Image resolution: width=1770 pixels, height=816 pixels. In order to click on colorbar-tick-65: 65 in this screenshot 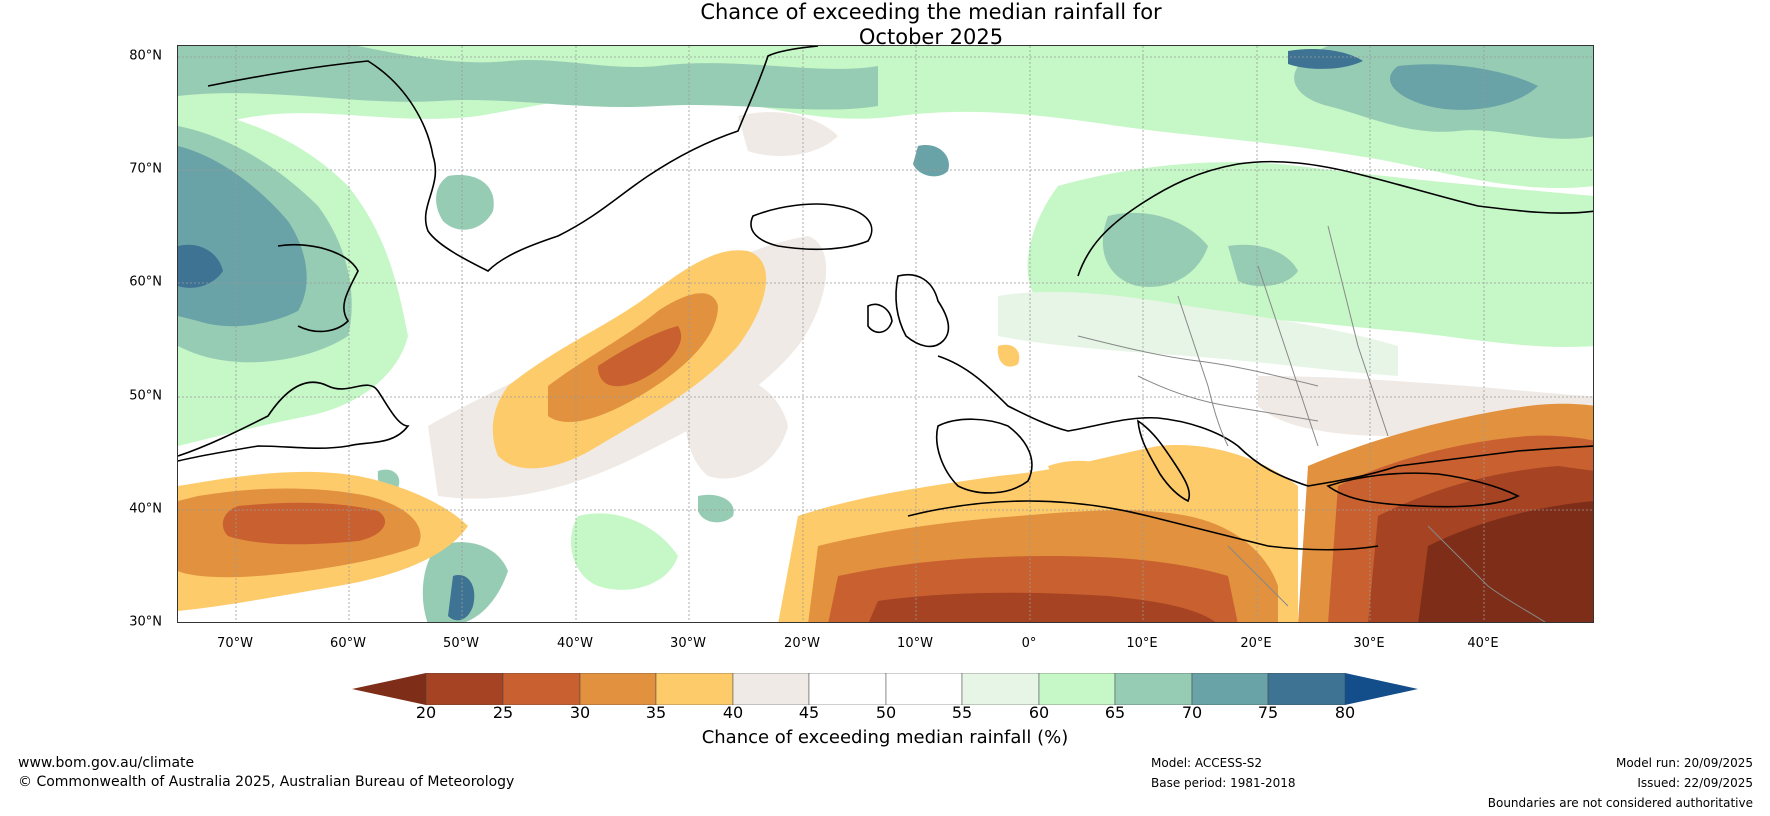, I will do `click(1115, 712)`.